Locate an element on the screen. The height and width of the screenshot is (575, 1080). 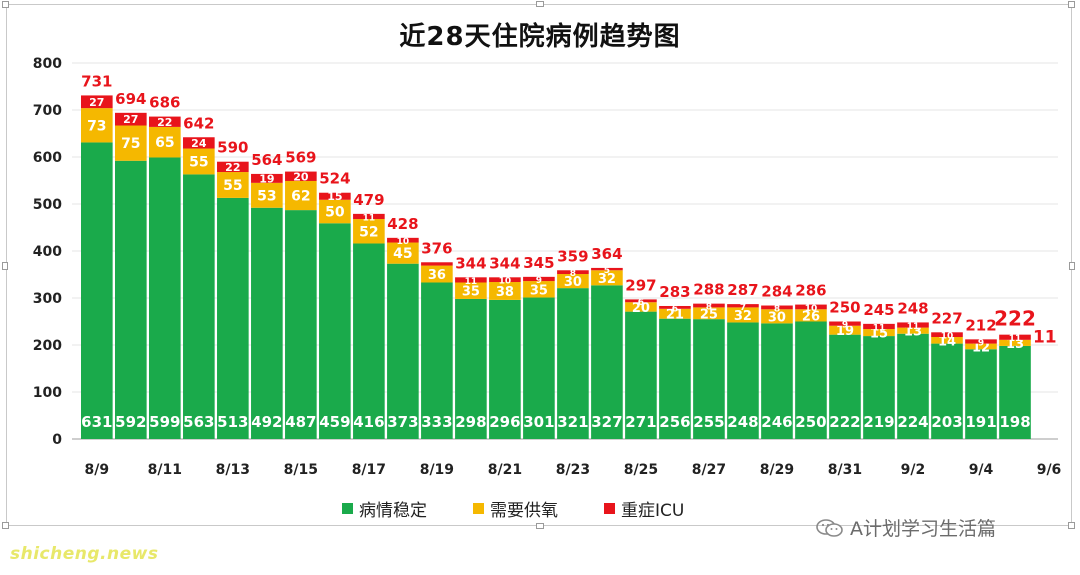
resize-handle-corner-tl is located at coordinates (5, 4).